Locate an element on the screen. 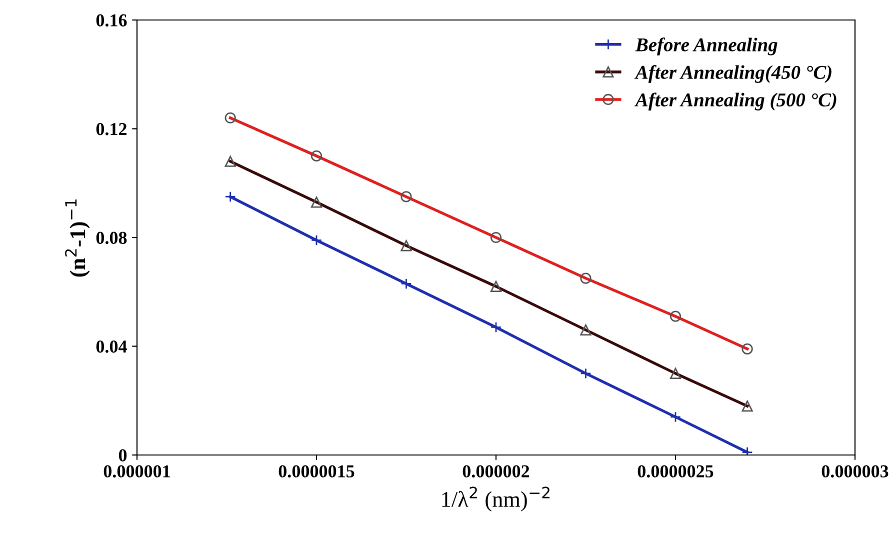  x-tick-label: 0.0000015 is located at coordinates (316, 471).